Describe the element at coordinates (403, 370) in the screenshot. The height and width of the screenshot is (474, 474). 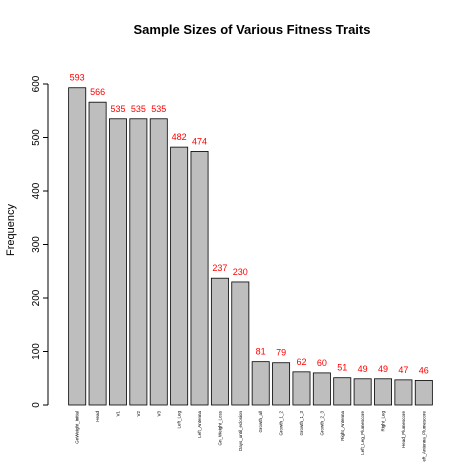
I see `value-label: 47` at that location.